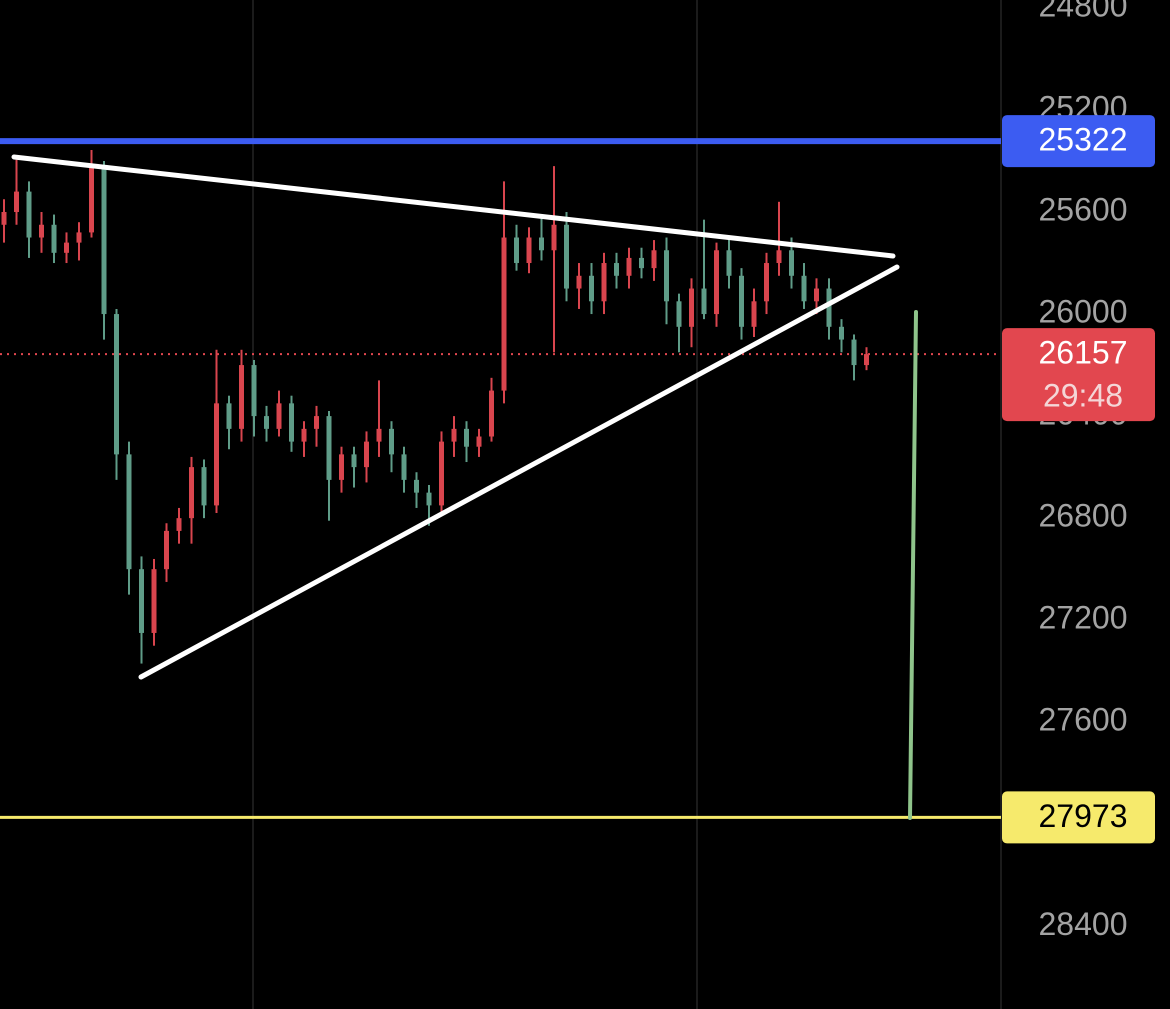  Describe the element at coordinates (1083, 720) in the screenshot. I see `y-tick-label: 27600` at that location.